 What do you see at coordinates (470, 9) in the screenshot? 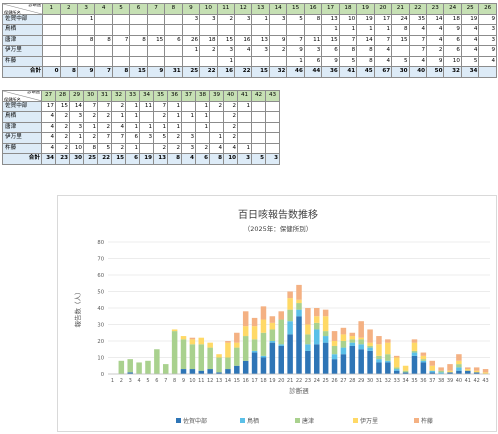
I see `week-header: 25` at bounding box center [470, 9].